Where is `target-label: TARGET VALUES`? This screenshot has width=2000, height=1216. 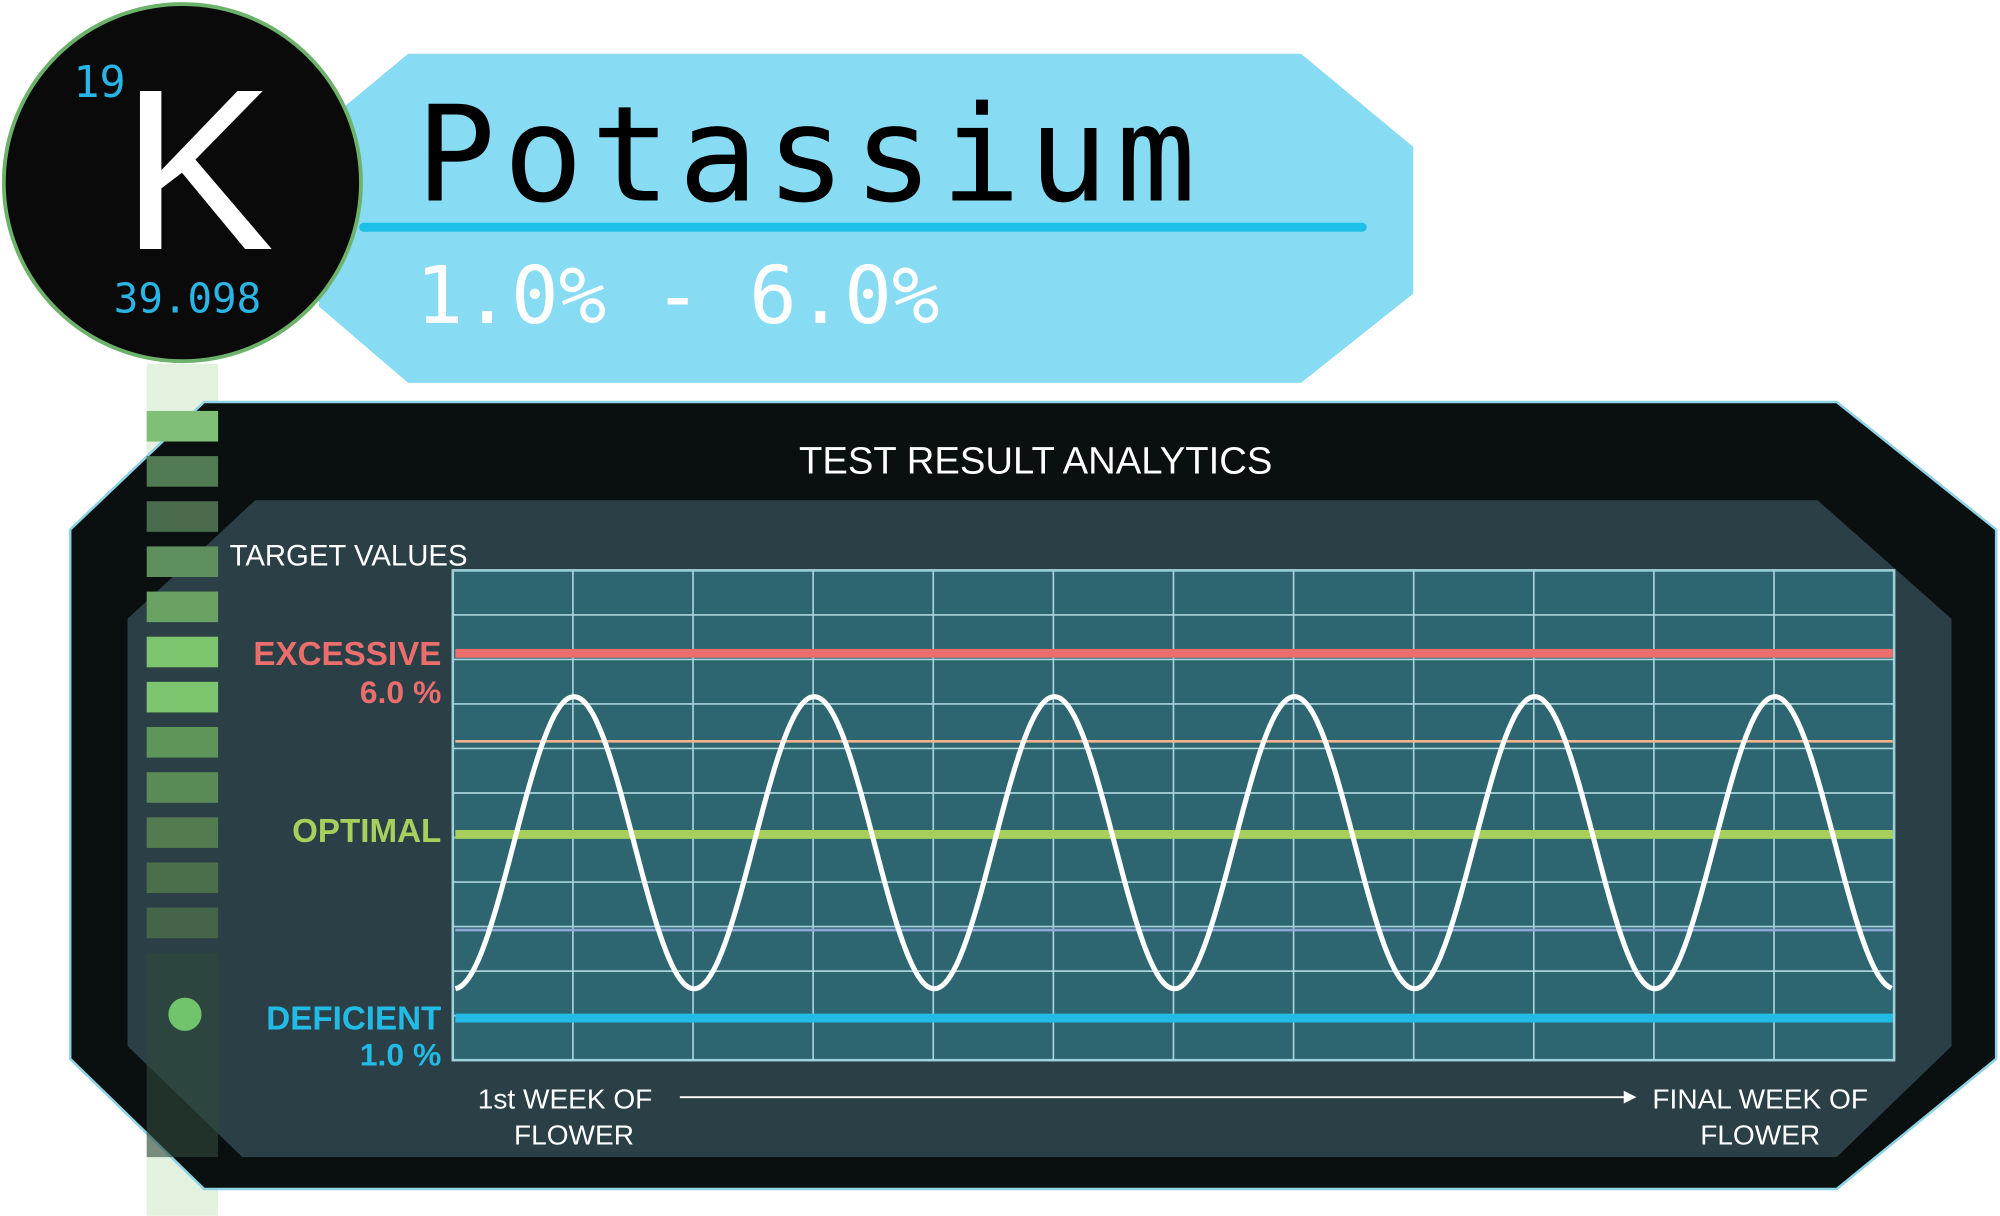
target-label: TARGET VALUES is located at coordinates (349, 555).